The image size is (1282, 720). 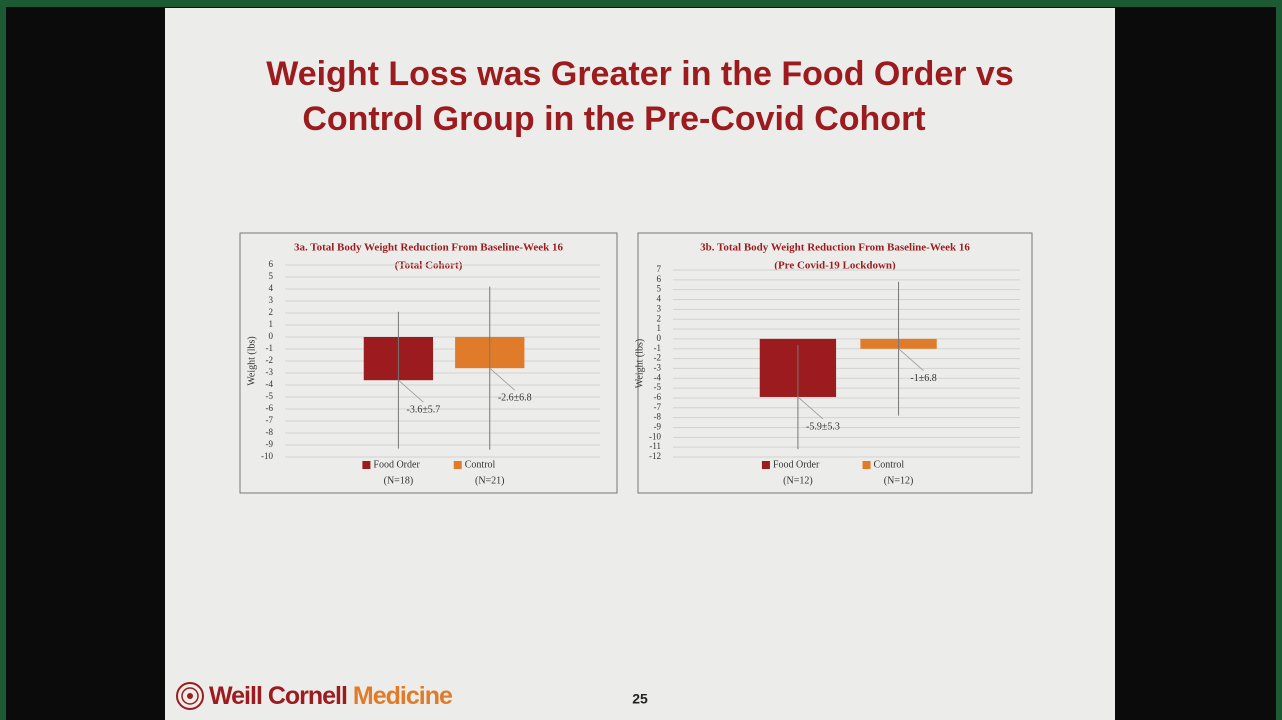 What do you see at coordinates (429, 266) in the screenshot?
I see `chart-subtitle: (Total Cohort)` at bounding box center [429, 266].